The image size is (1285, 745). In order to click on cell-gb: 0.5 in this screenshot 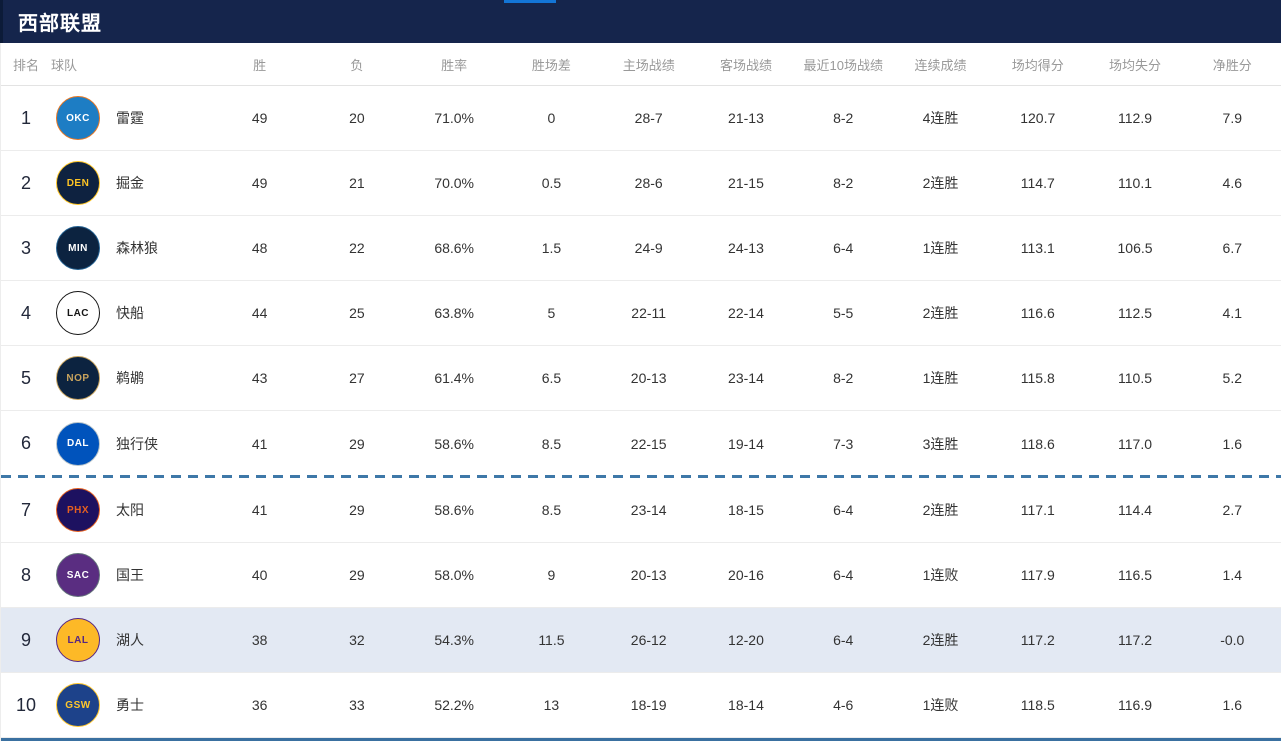, I will do `click(551, 183)`.